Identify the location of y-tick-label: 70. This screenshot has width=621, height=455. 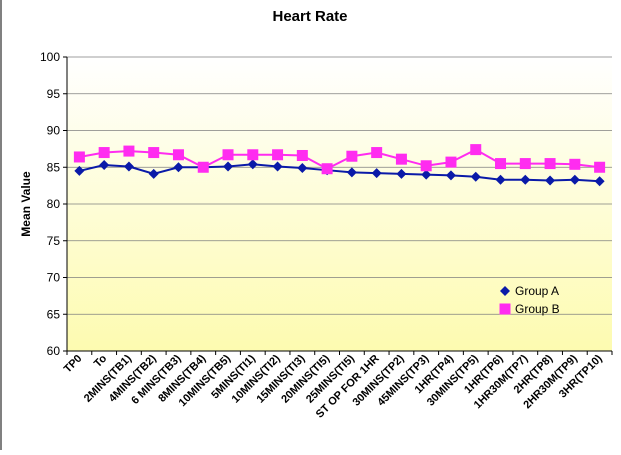
(54, 278).